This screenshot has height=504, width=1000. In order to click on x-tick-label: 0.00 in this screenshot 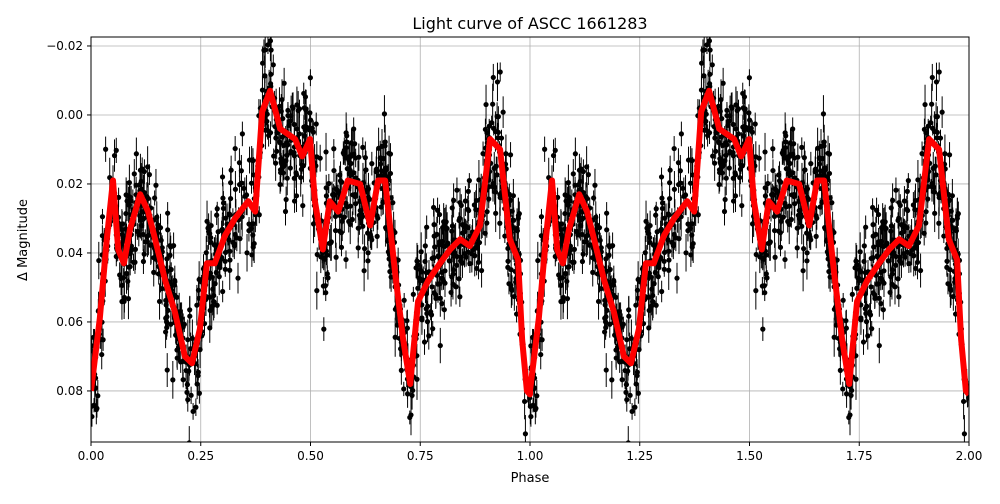, I will do `click(91, 456)`.